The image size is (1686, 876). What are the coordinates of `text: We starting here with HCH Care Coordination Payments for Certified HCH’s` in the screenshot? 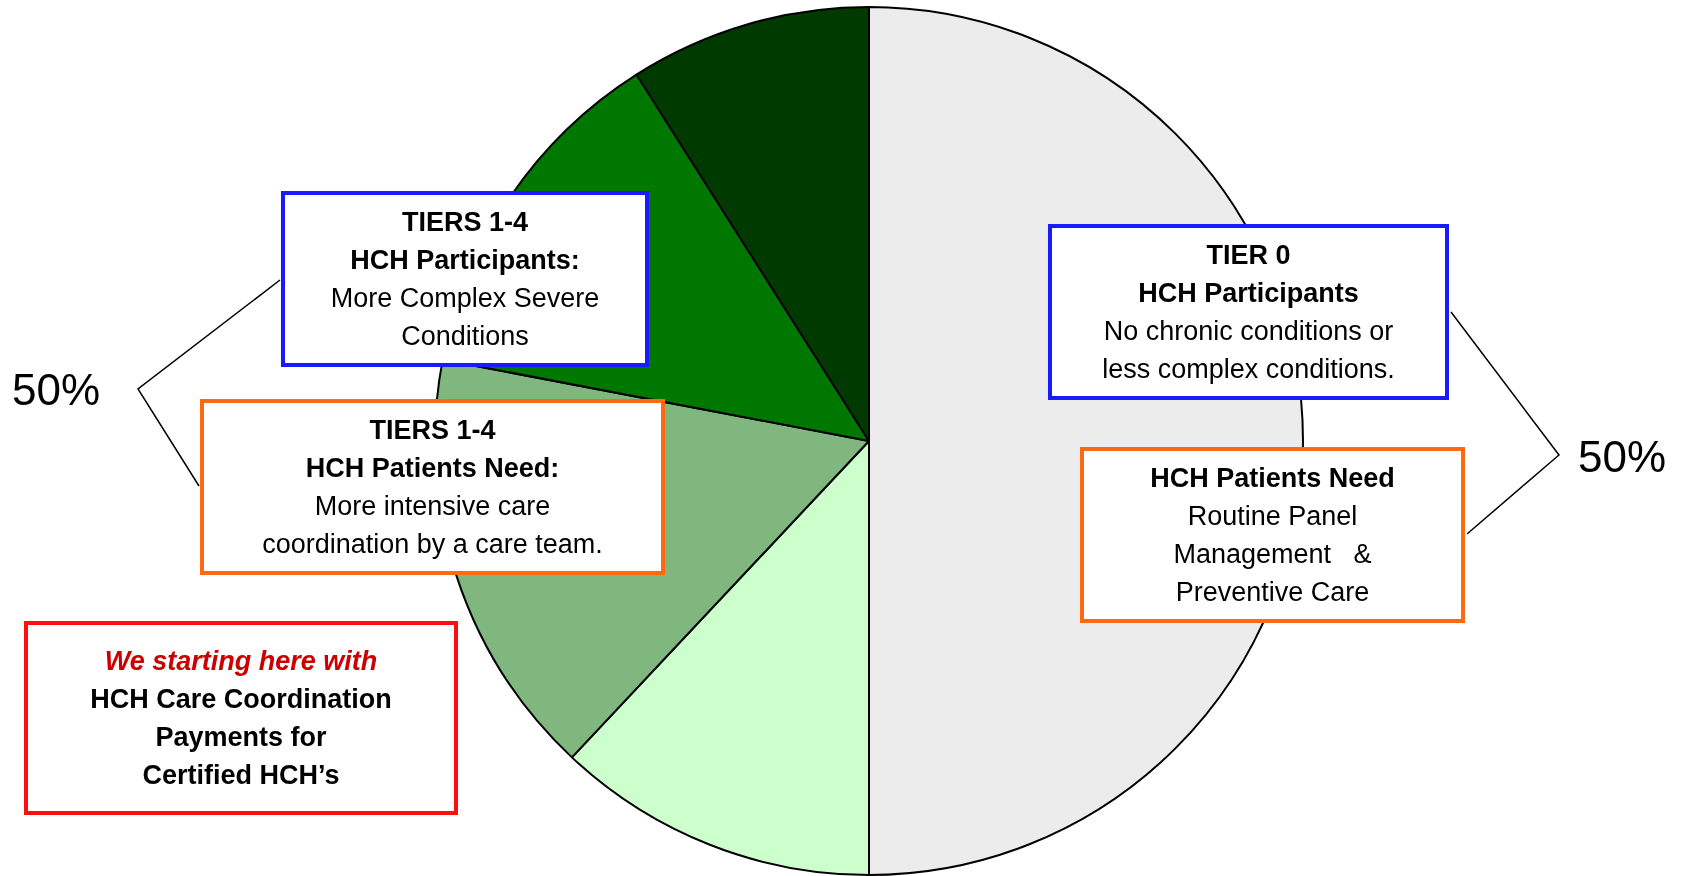 It's located at (241, 718).